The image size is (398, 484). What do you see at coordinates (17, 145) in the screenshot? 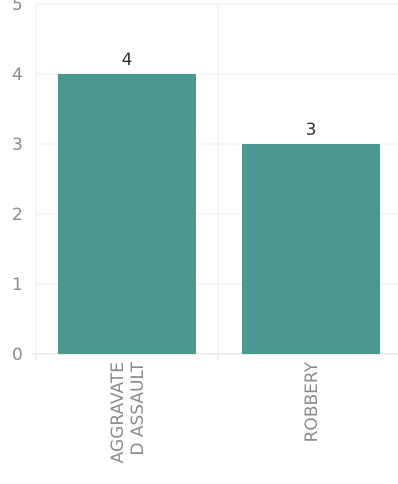
I see `y-tick-label: 3` at bounding box center [17, 145].